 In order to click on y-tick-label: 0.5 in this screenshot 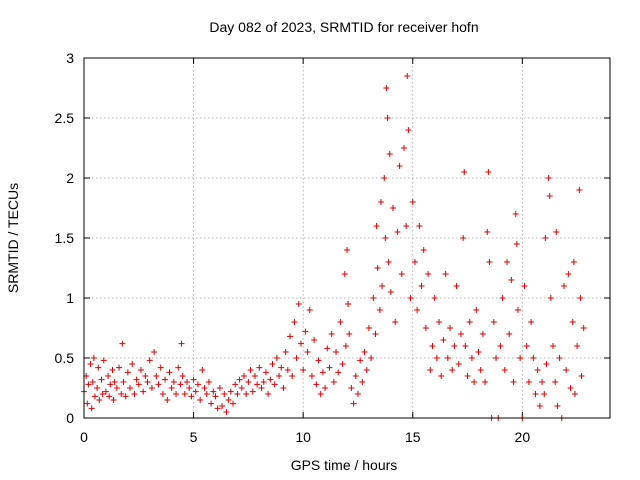, I will do `click(65, 358)`.